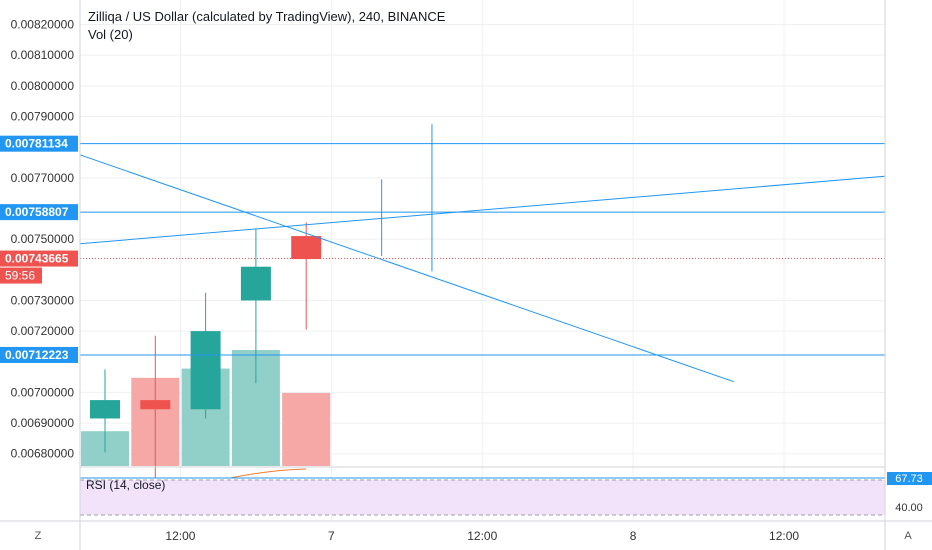  Describe the element at coordinates (38, 536) in the screenshot. I see `zoom-button: Z` at that location.